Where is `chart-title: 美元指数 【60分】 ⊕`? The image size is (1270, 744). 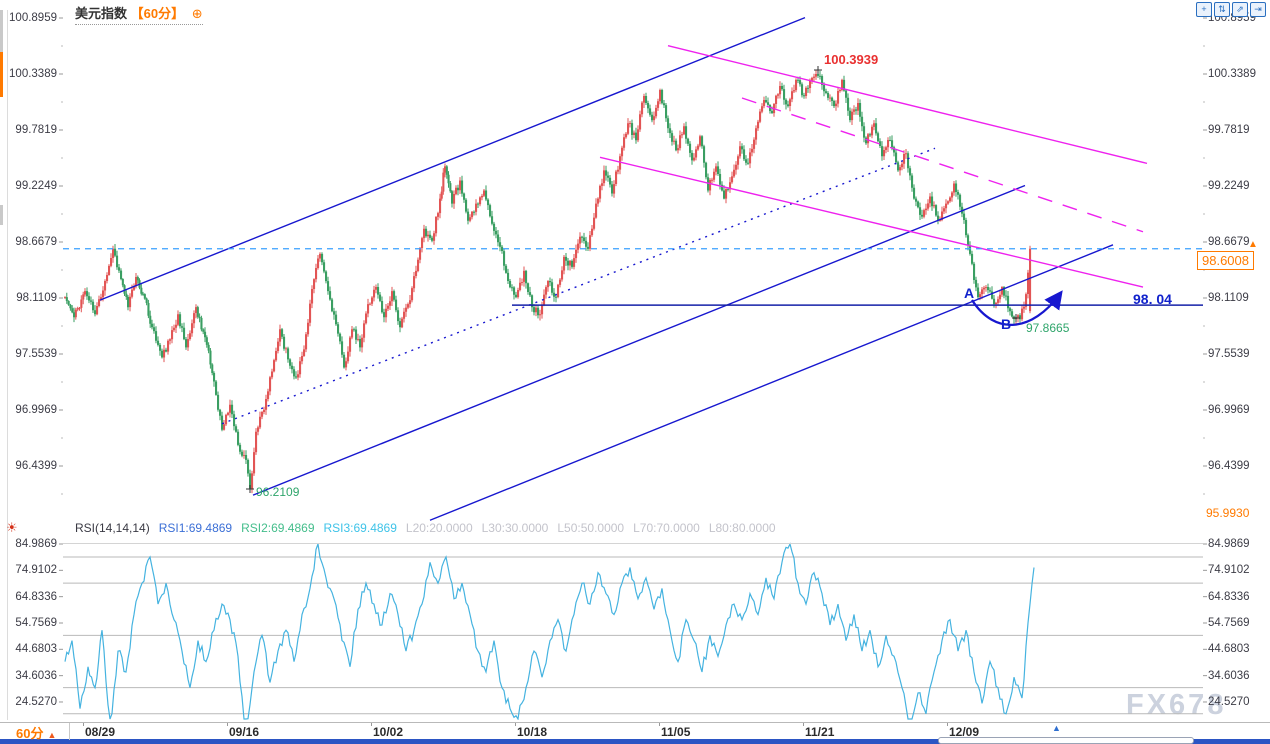
chart-title: 美元指数 【60分】 ⊕ is located at coordinates (139, 14).